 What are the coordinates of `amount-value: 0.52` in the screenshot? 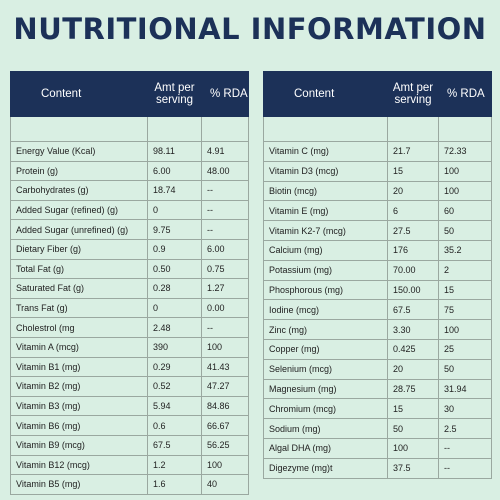 It's located at (174, 386).